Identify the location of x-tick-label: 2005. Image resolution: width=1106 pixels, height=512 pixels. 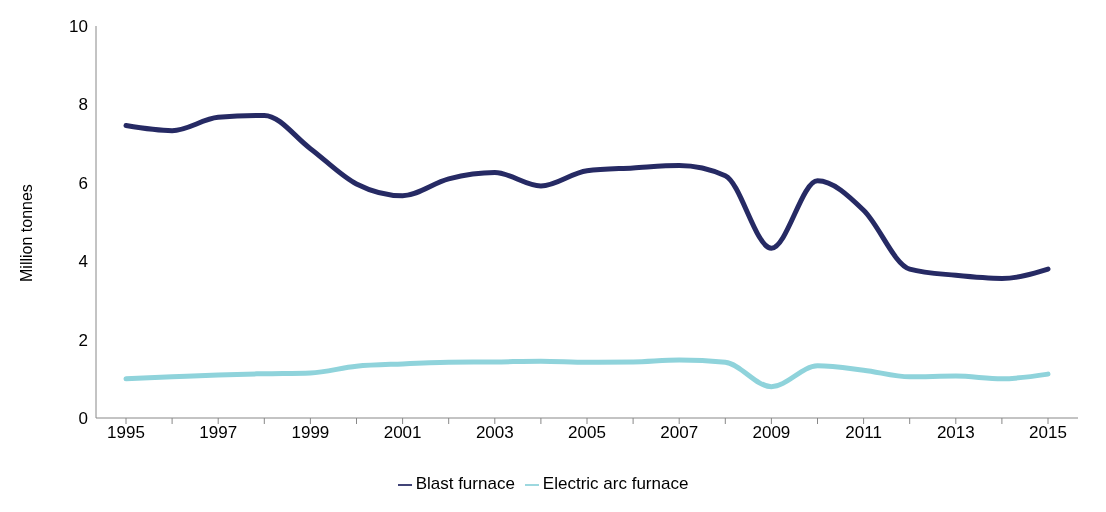
(587, 433).